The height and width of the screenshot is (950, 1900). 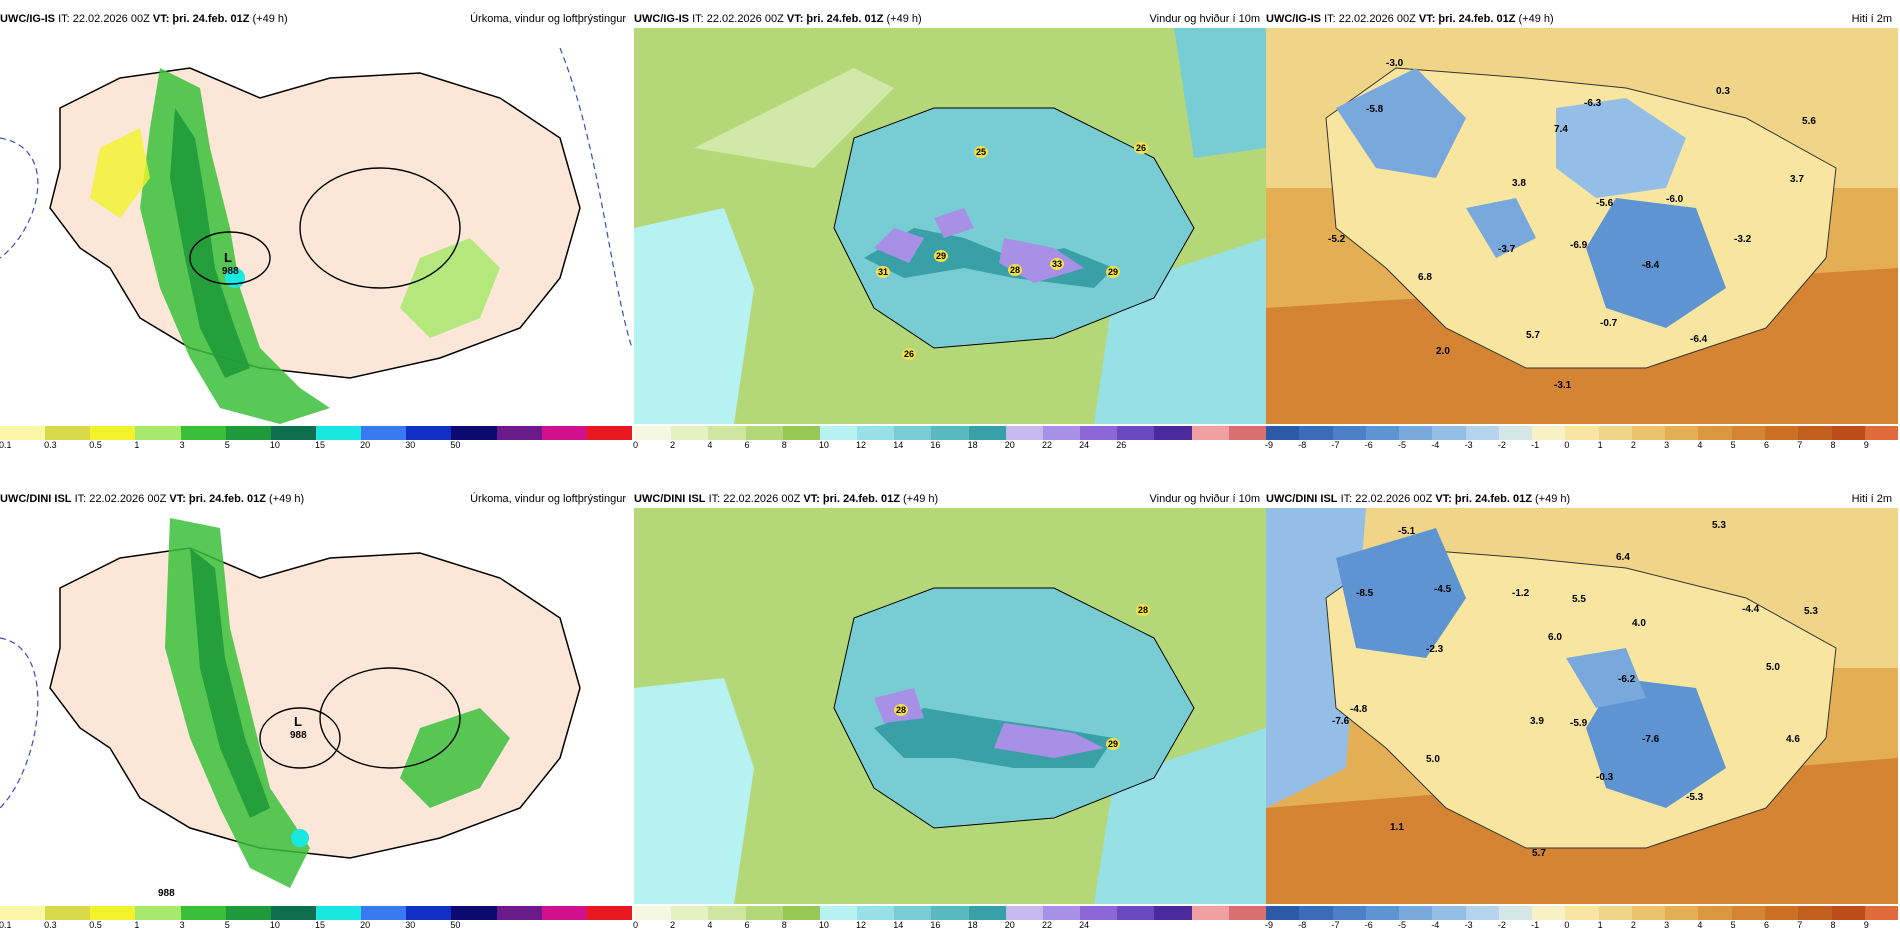 I want to click on temp-label: 6.0, so click(x=1555, y=637).